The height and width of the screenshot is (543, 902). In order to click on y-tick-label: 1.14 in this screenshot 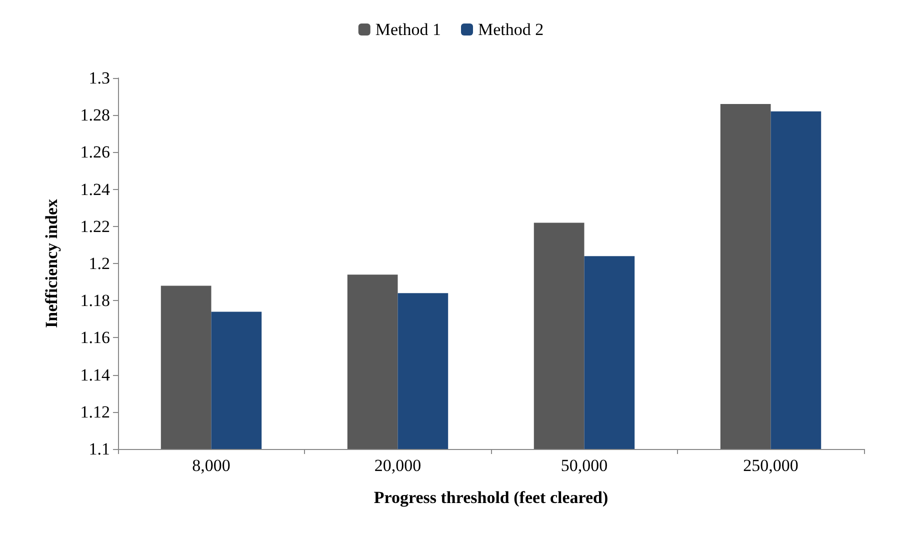, I will do `click(95, 374)`.